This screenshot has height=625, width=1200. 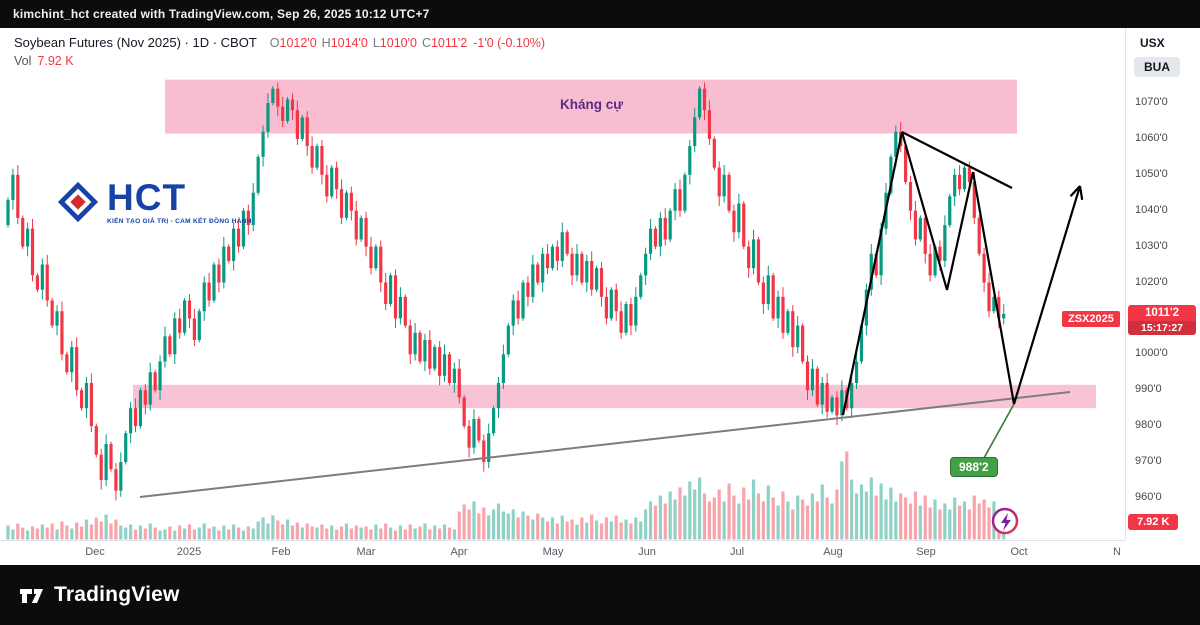 I want to click on time-tick: Feb, so click(x=281, y=552).